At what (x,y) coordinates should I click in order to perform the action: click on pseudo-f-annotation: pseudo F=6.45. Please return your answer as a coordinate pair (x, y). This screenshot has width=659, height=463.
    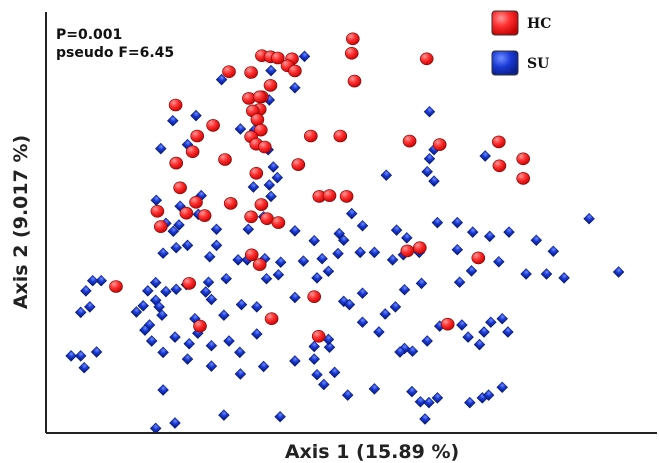
    Looking at the image, I should click on (115, 53).